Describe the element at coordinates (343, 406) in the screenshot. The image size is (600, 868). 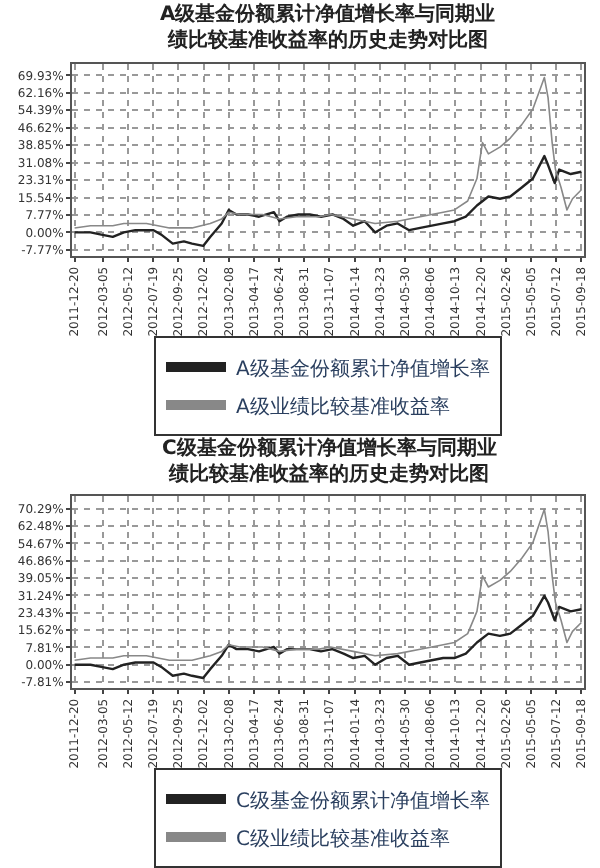
I see `legend-label: A级业绩比较基准收益率` at that location.